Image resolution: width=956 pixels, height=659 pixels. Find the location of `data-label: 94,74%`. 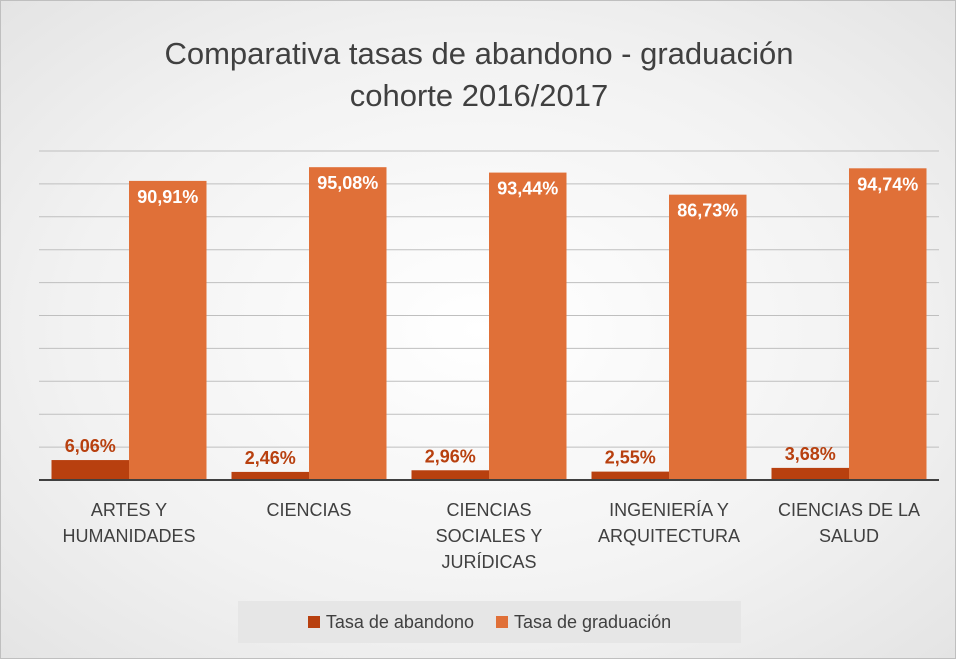

data-label: 94,74% is located at coordinates (887, 184).